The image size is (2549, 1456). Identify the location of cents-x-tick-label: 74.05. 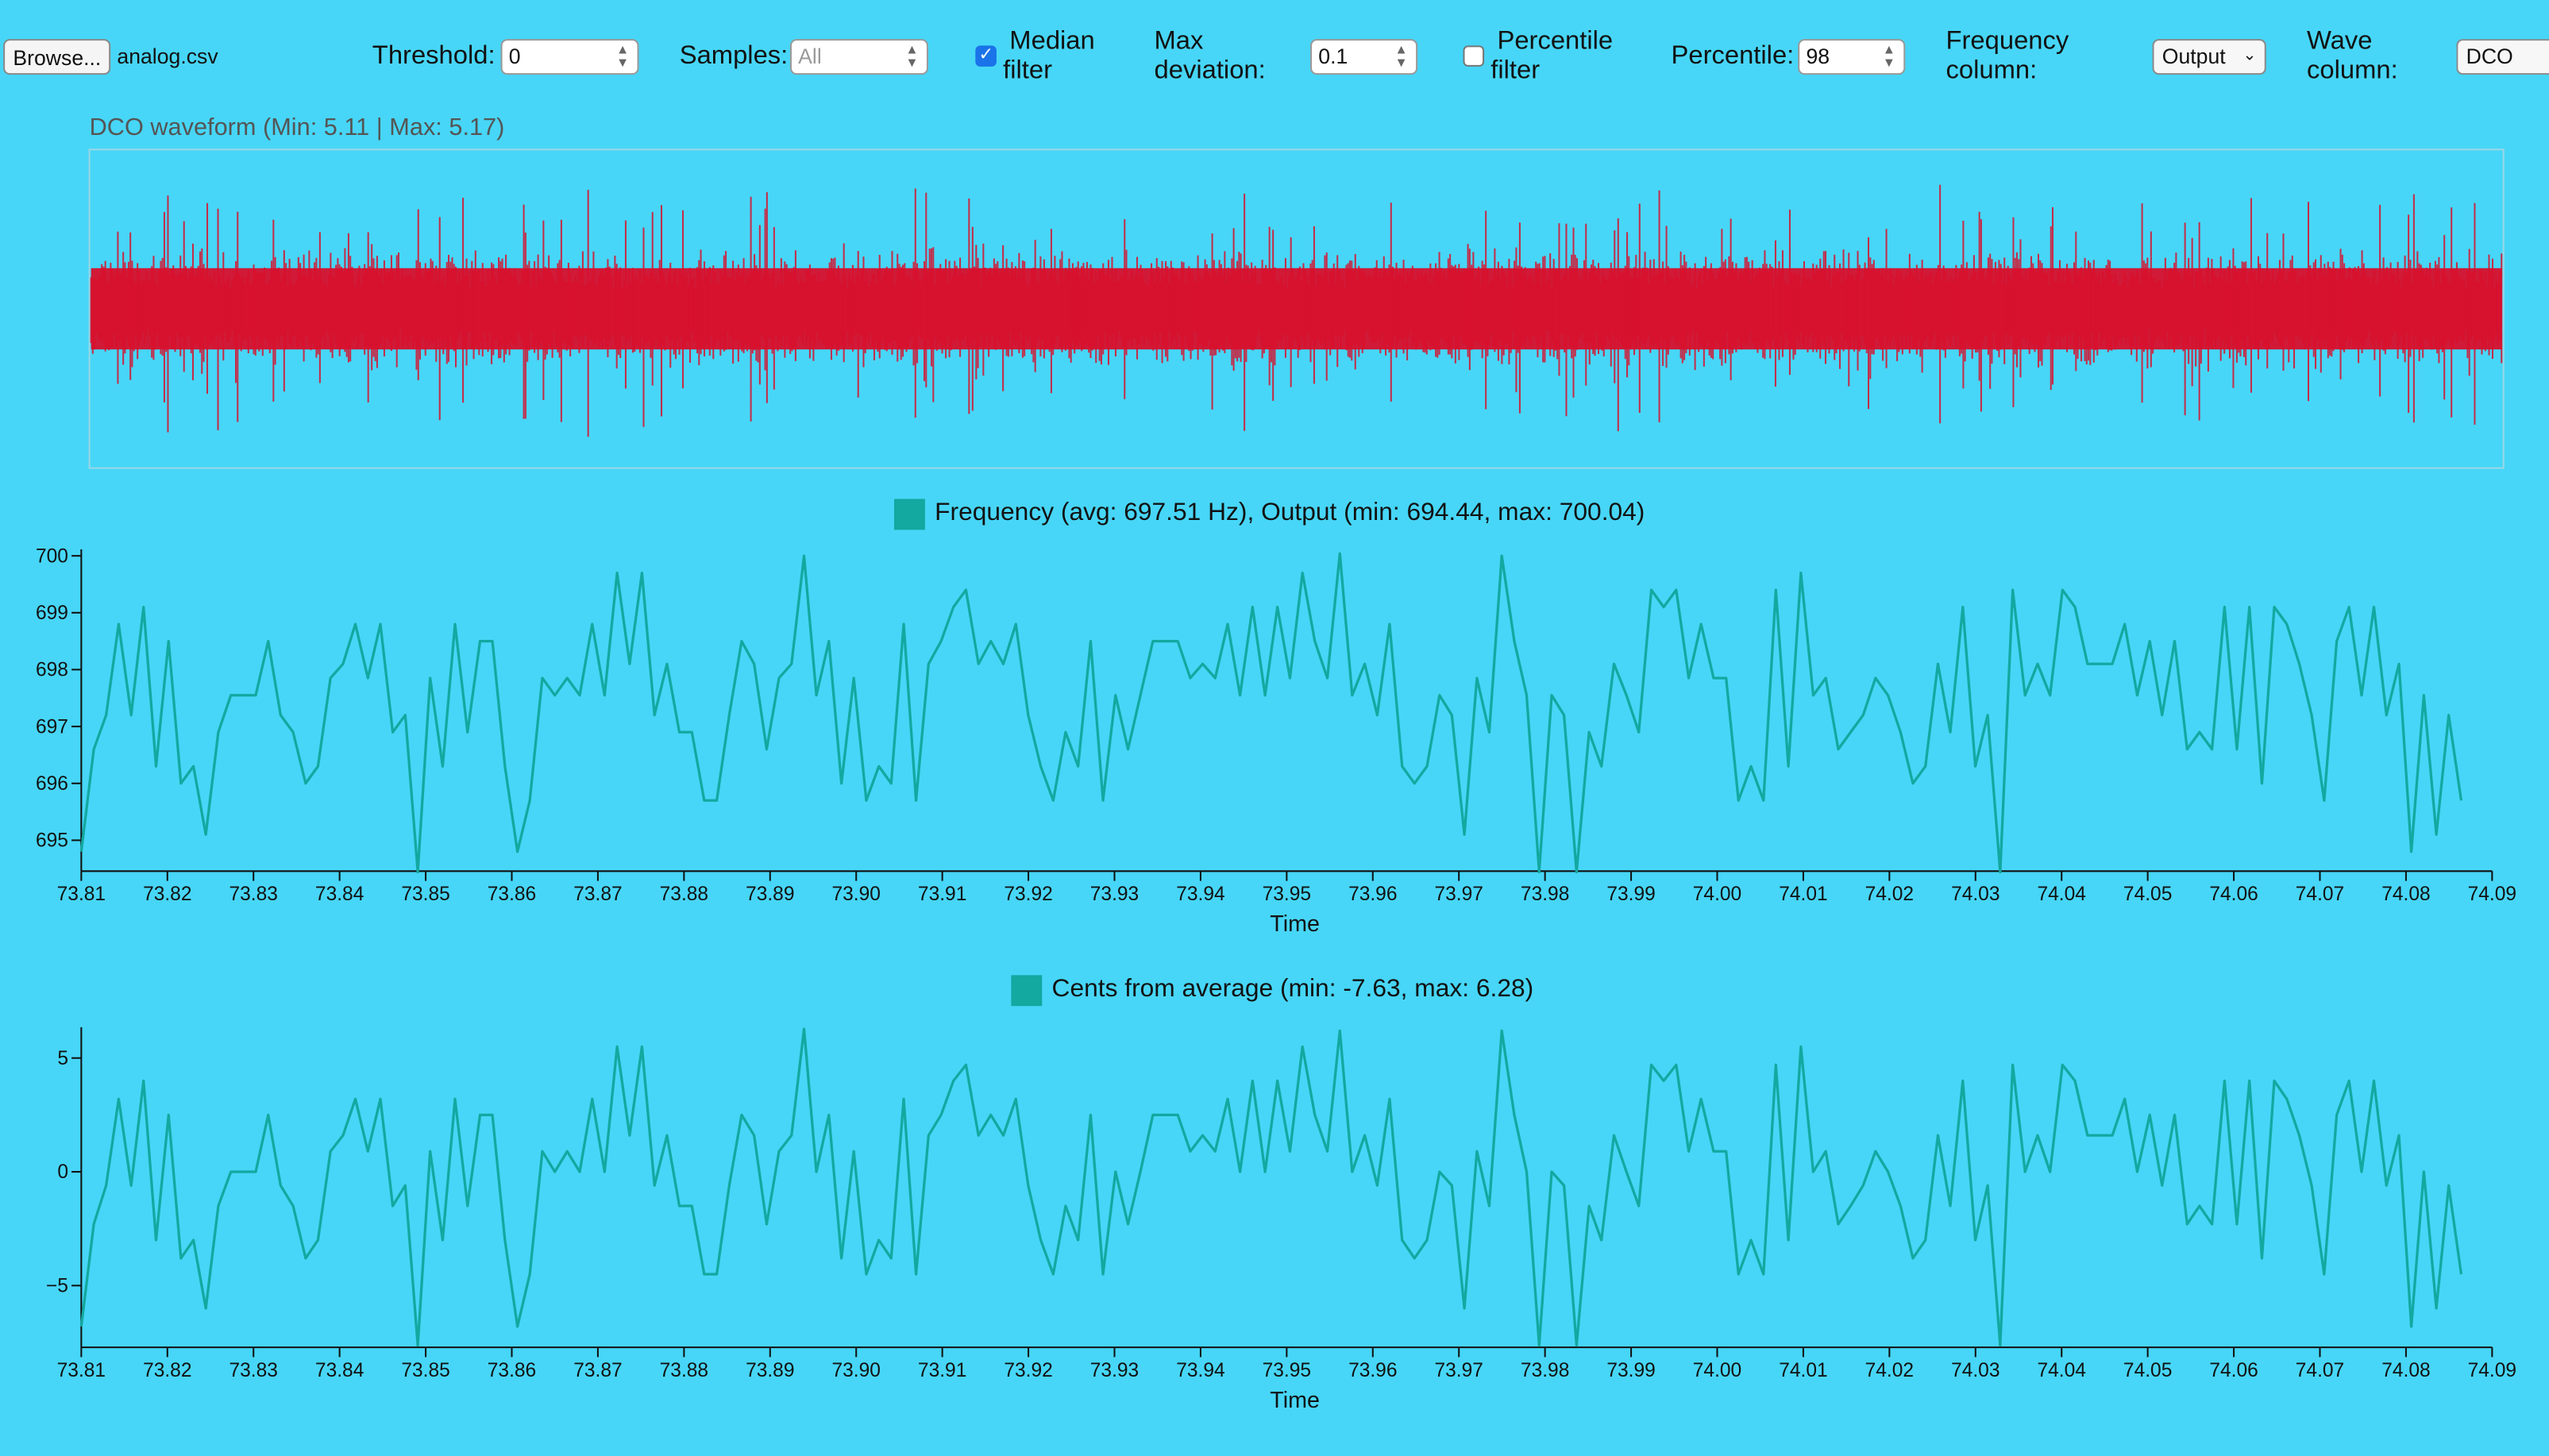
(2147, 1370).